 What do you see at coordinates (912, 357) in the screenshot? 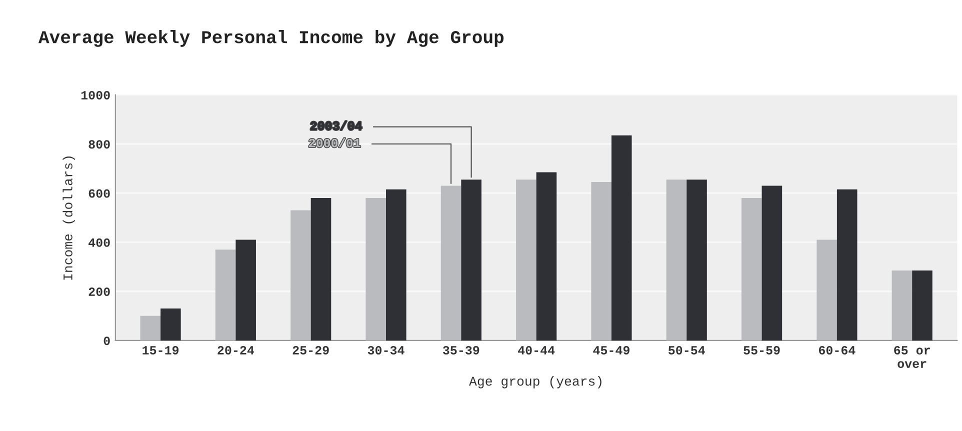
I see `x-tick-label: 65 or over` at bounding box center [912, 357].